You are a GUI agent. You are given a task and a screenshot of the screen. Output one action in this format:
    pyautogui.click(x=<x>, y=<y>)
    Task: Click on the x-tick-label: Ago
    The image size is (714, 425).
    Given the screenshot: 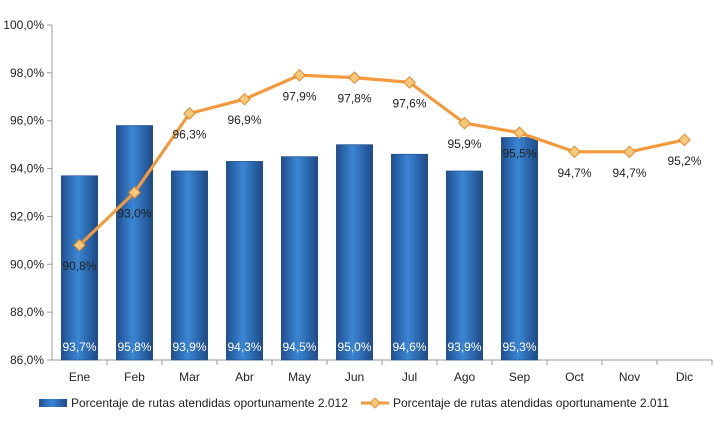 What is the action you would take?
    pyautogui.click(x=465, y=377)
    